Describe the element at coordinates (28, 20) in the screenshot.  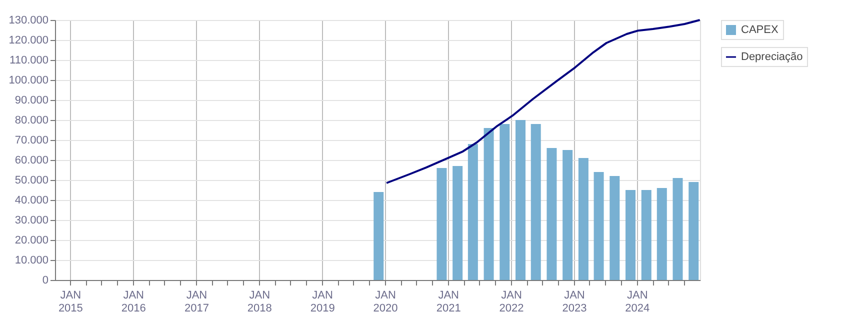
I see `y-tick-label: 130.000` at that location.